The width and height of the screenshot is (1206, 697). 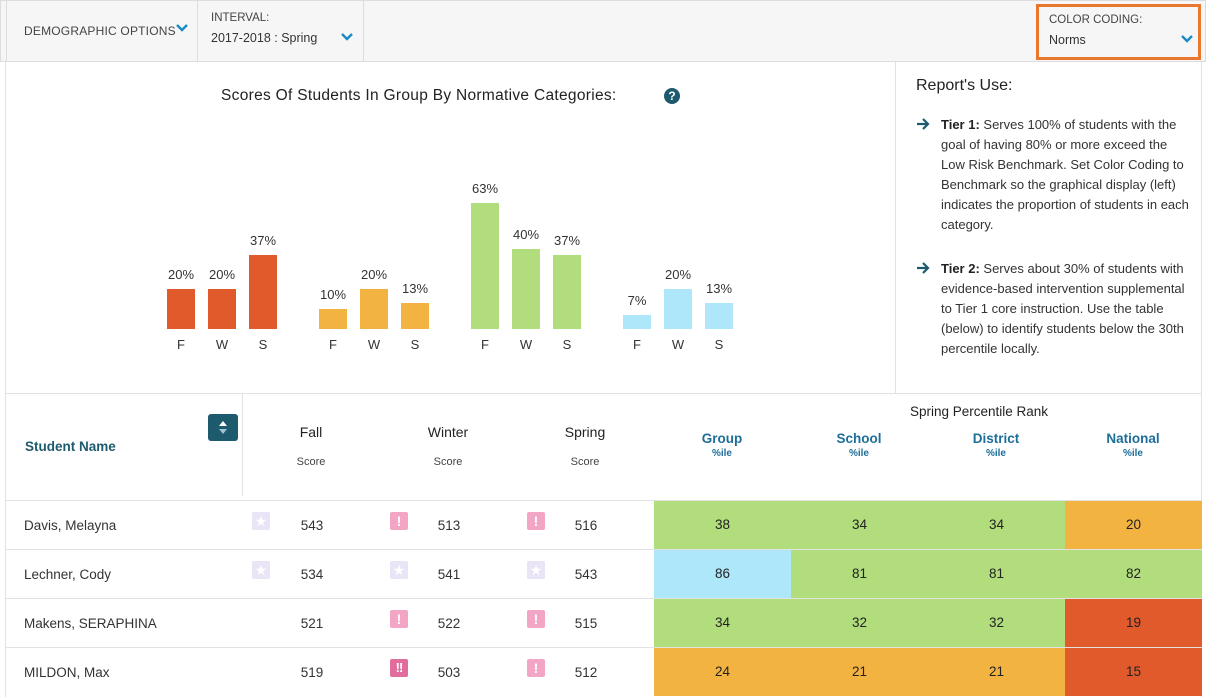 What do you see at coordinates (312, 672) in the screenshot?
I see `score-value: 519` at bounding box center [312, 672].